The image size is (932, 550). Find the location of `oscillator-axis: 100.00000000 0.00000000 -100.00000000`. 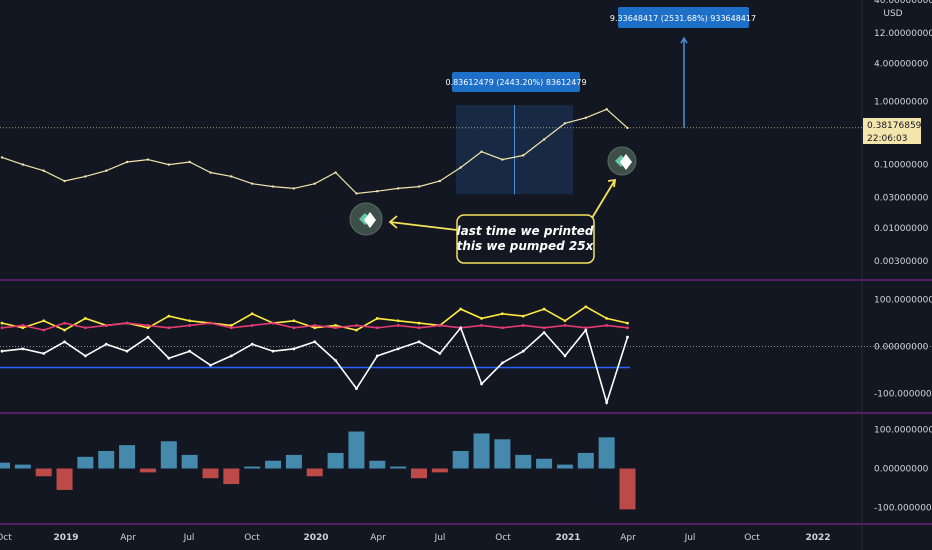

oscillator-axis: 100.00000000 0.00000000 -100.00000000 is located at coordinates (903, 348).